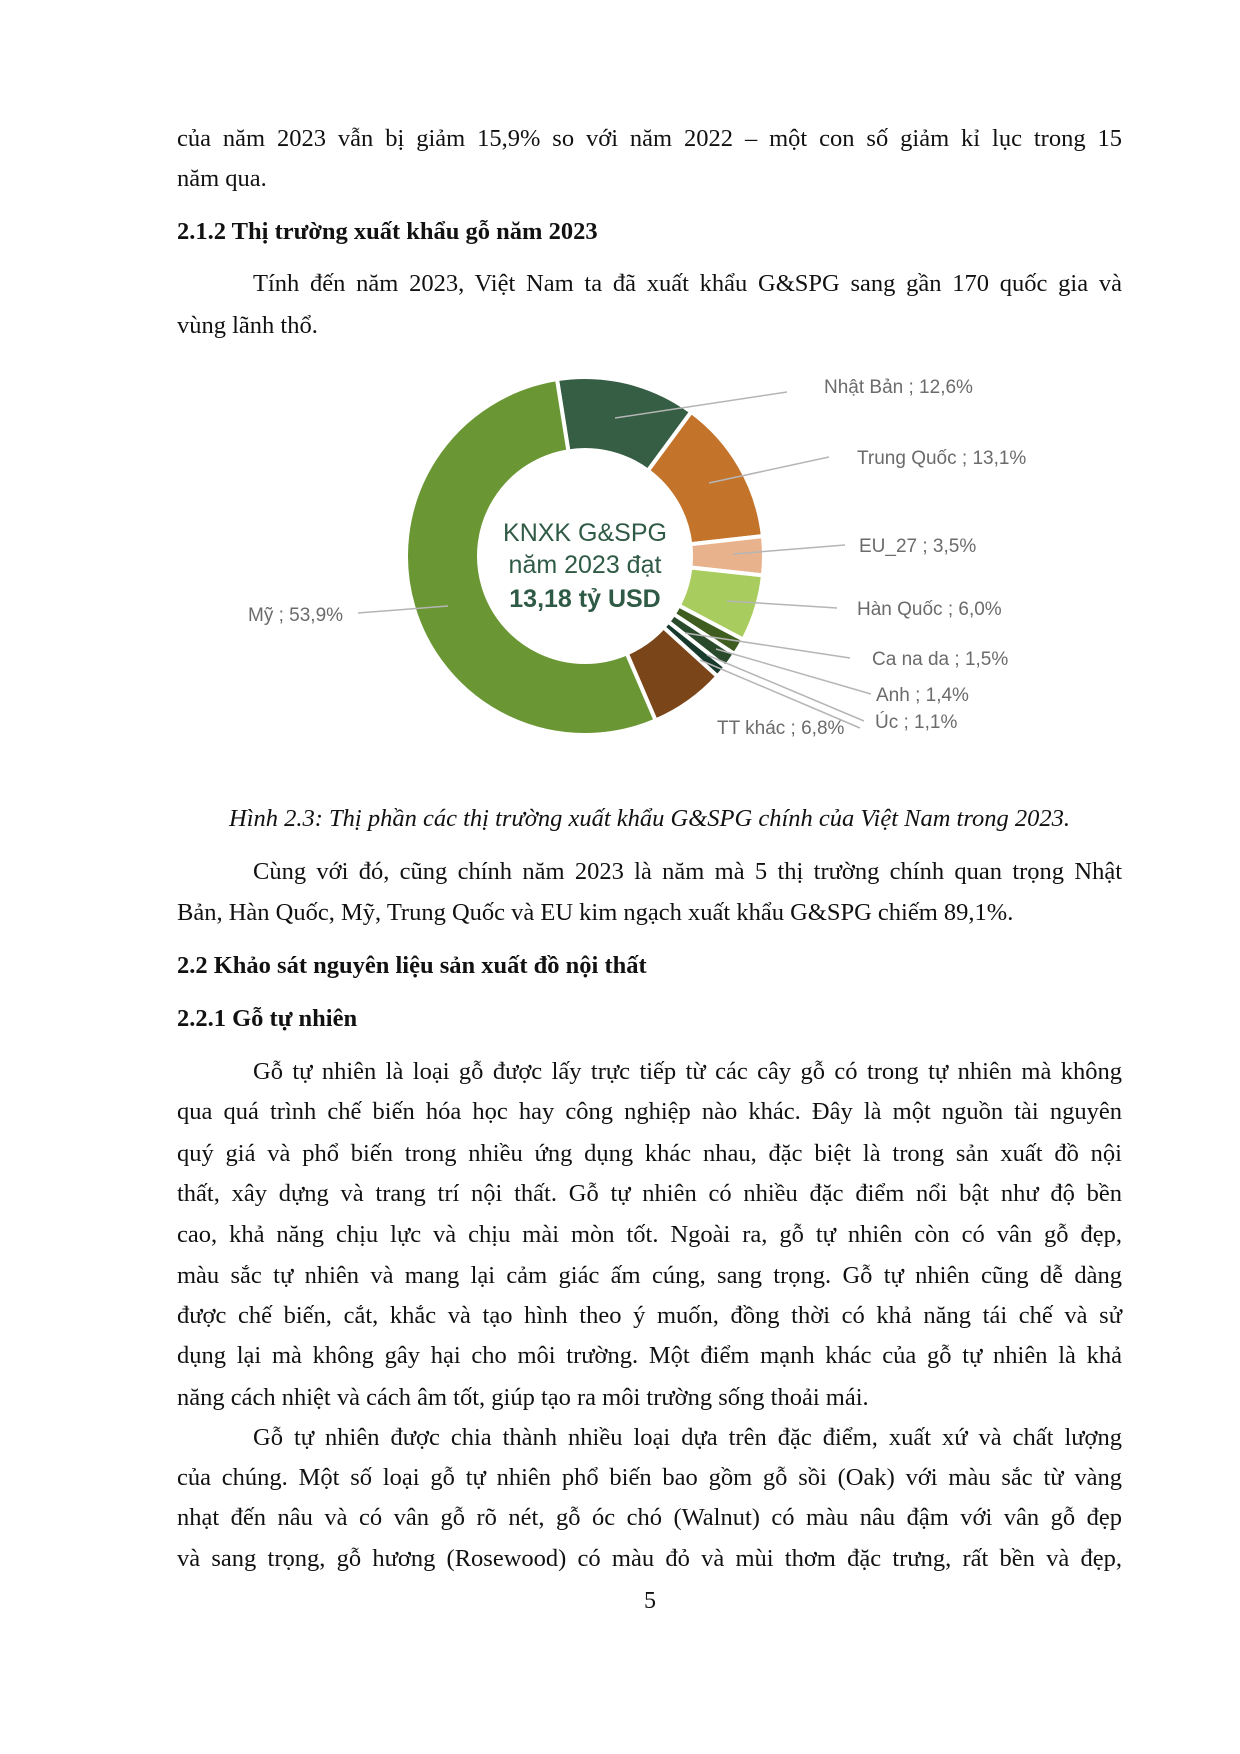  What do you see at coordinates (267, 1018) in the screenshot?
I see `section-heading-2-2-1: 2.2.1 Gỗ tự nhiên` at bounding box center [267, 1018].